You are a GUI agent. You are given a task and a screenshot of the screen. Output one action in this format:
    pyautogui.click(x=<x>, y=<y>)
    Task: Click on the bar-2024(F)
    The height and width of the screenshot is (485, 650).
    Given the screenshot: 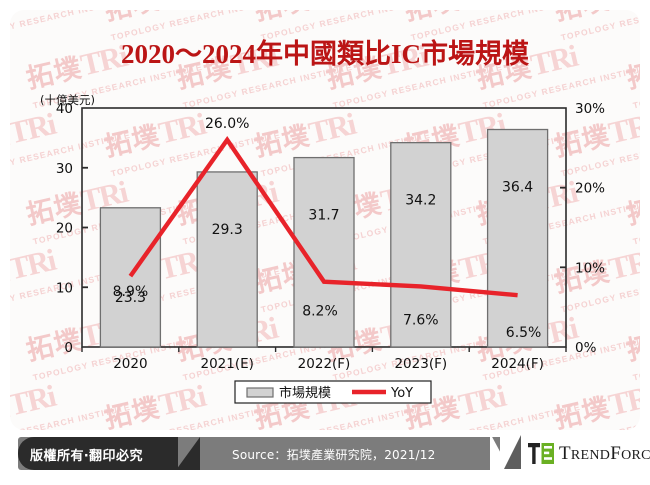 What is the action you would take?
    pyautogui.click(x=517, y=238)
    